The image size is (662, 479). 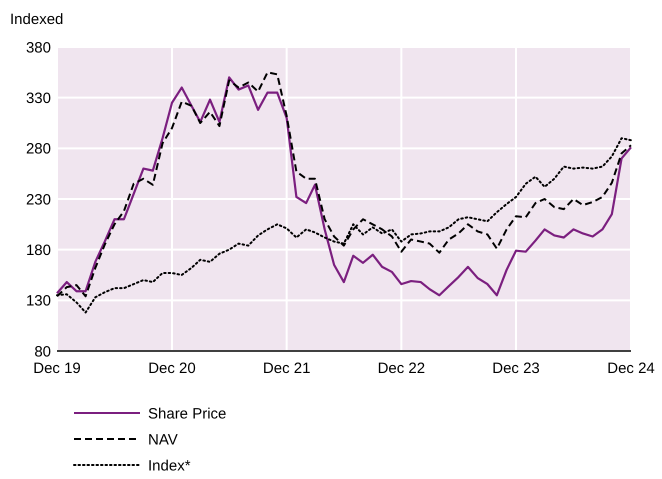 I want to click on y-tick-label: 180, so click(x=38, y=250).